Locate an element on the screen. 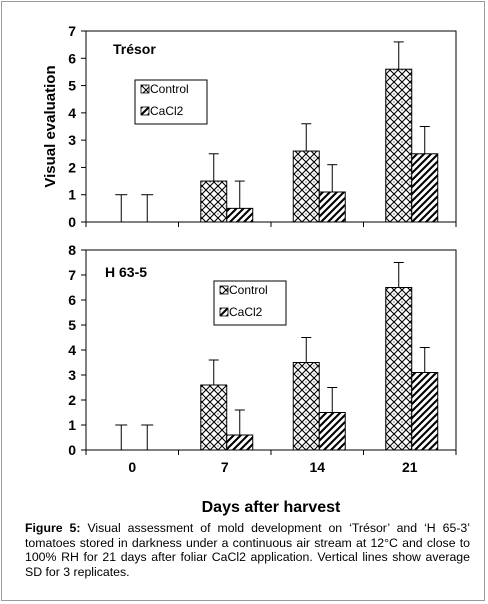 This screenshot has height=604, width=488. x-tick-label: 14 is located at coordinates (317, 467).